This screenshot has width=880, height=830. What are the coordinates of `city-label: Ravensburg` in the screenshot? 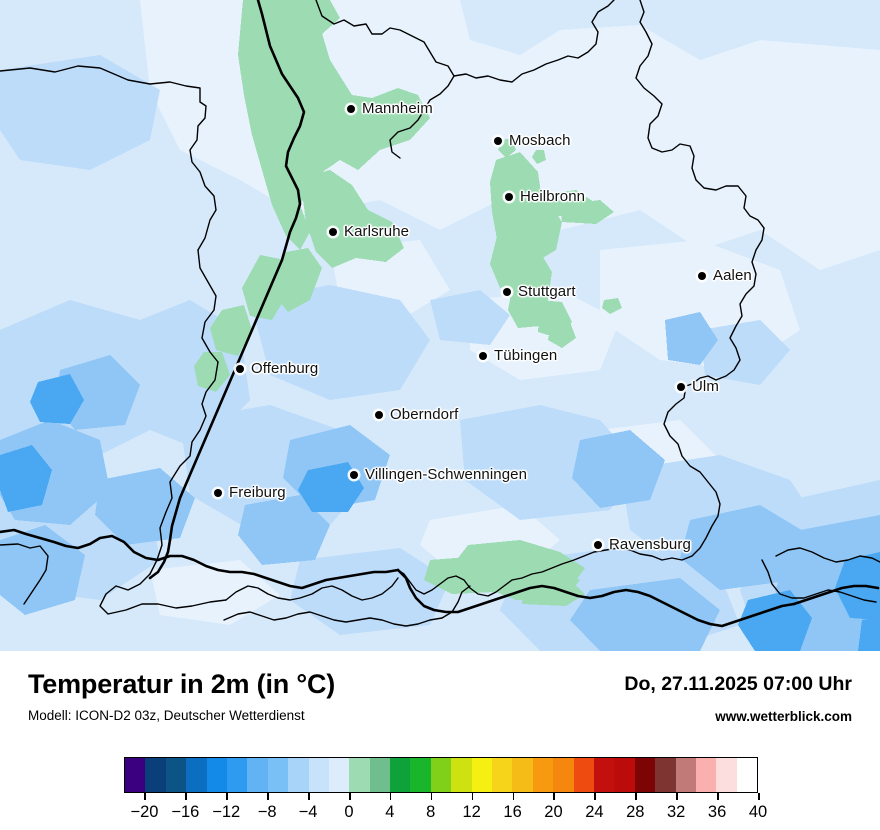 It's located at (650, 544).